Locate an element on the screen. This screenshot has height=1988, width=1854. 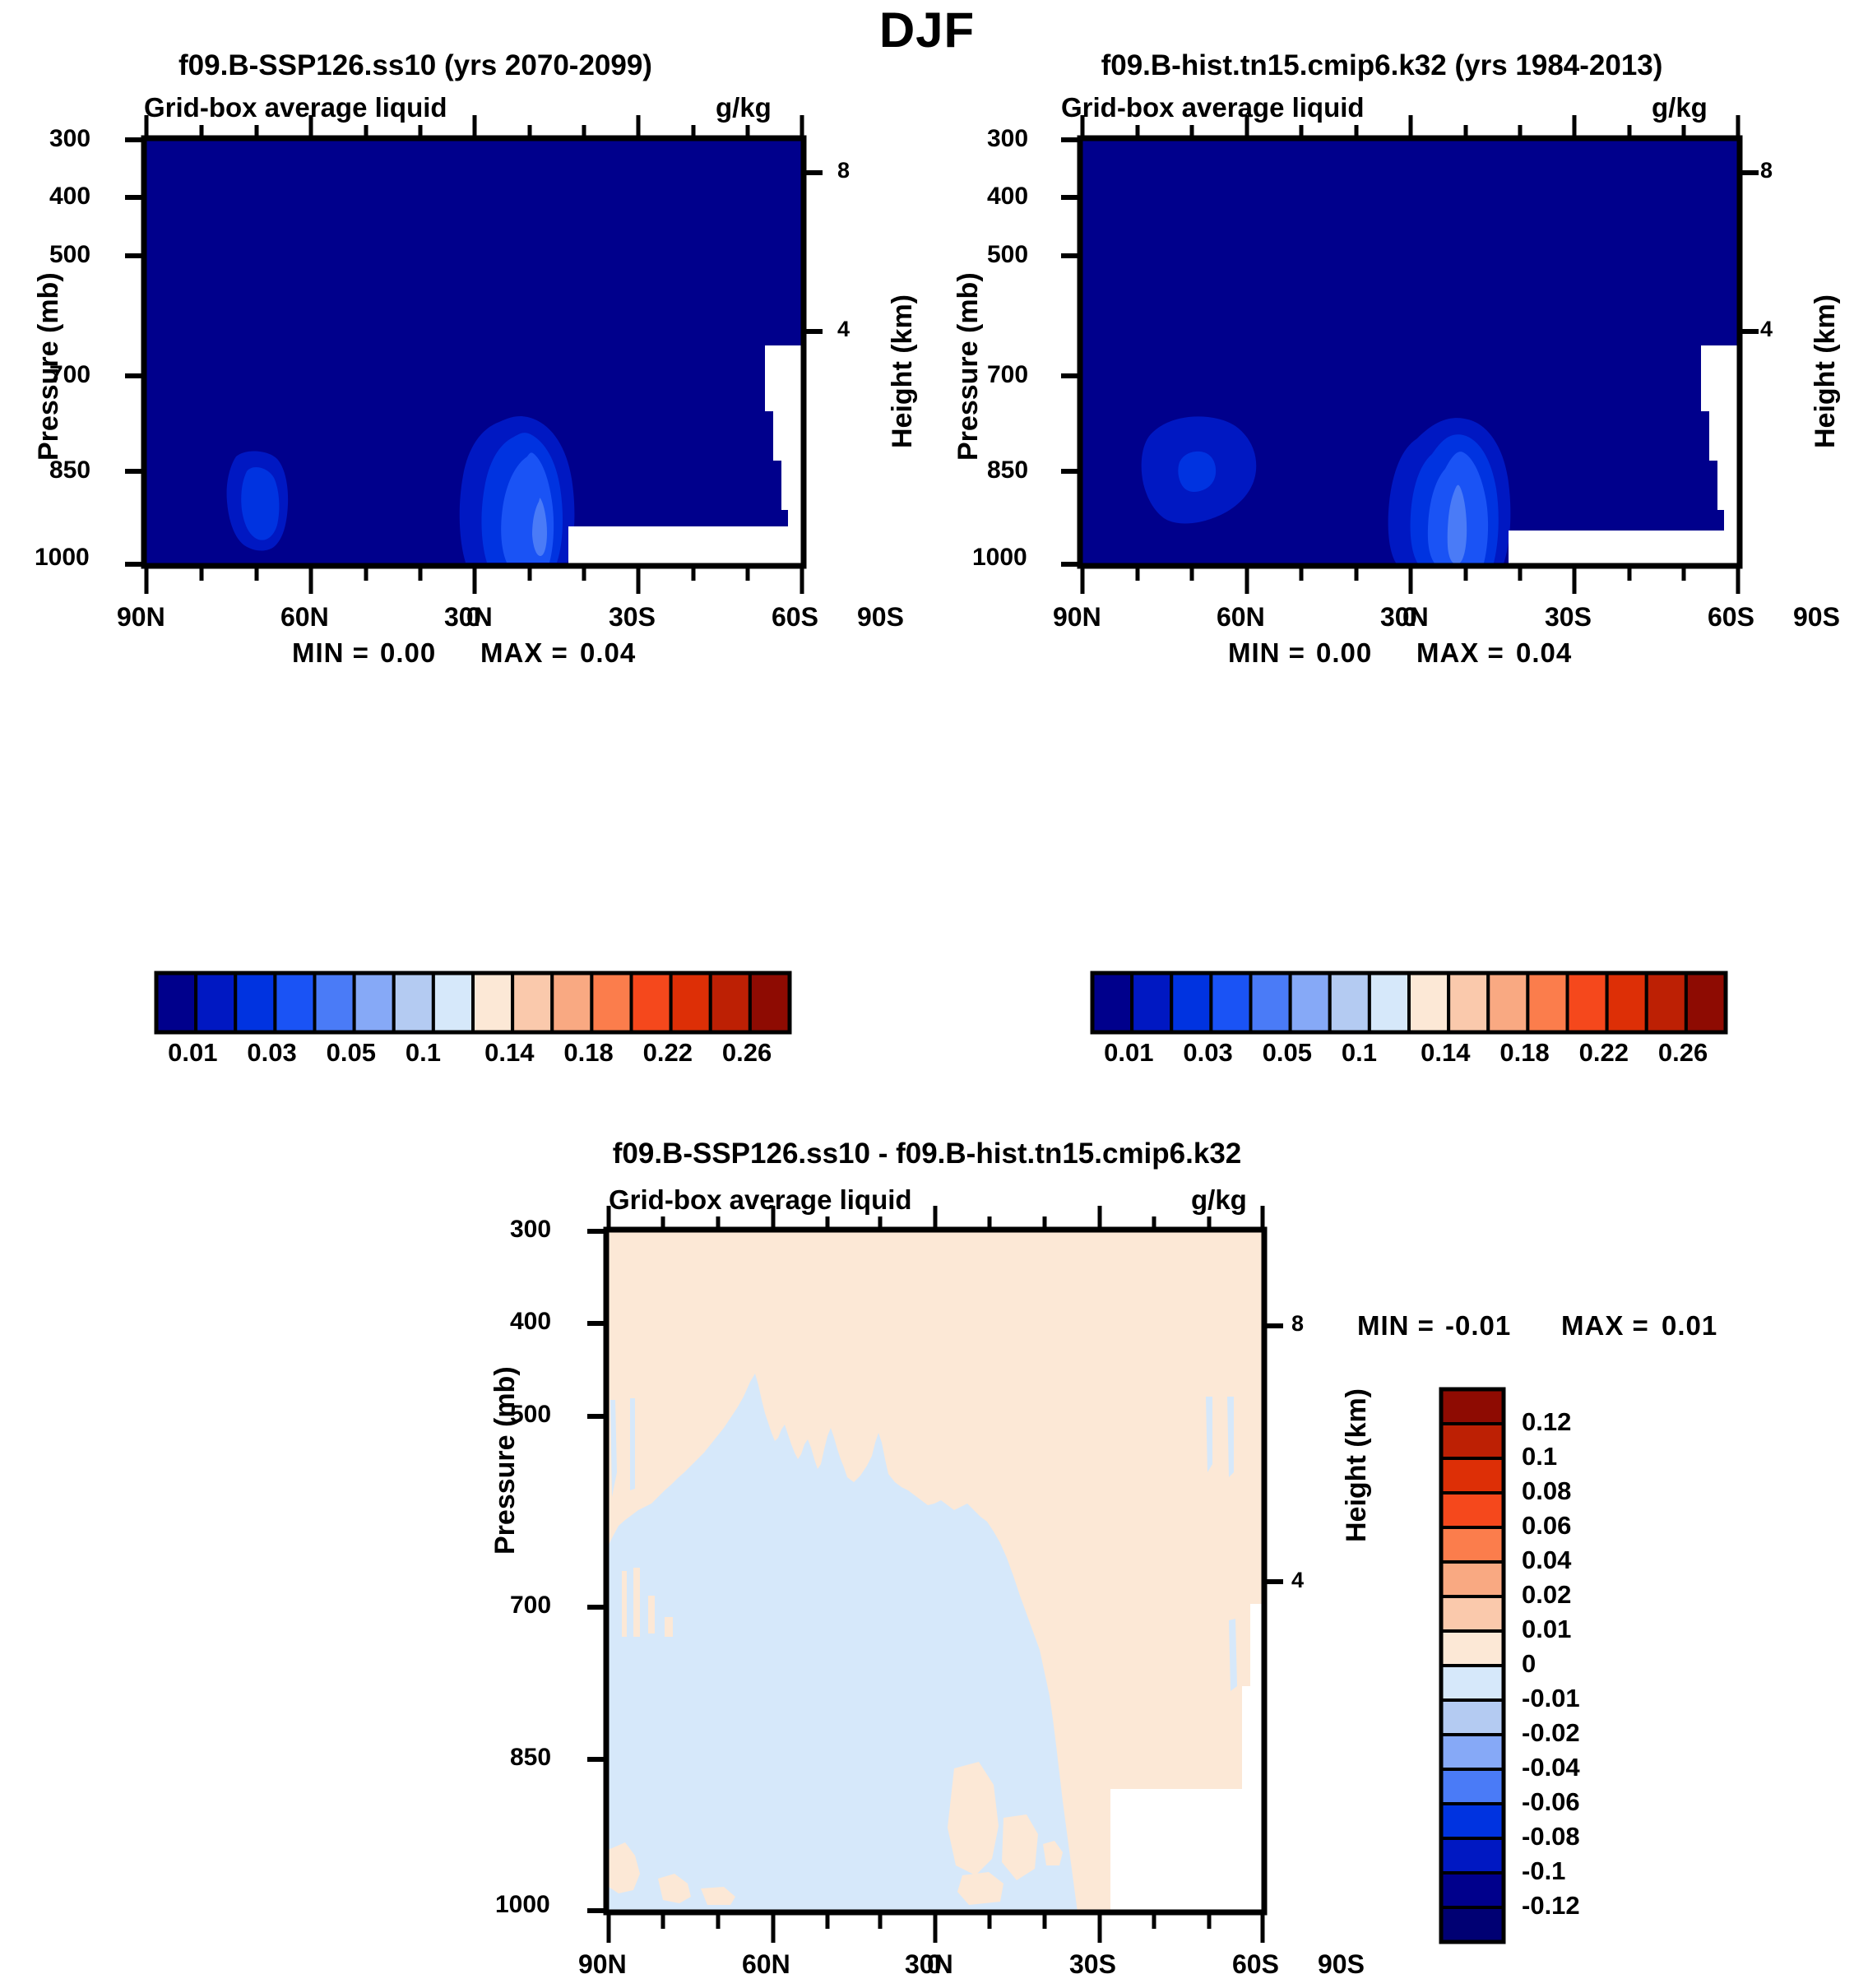
pressure-ticks-tl is located at coordinates (135, 352).